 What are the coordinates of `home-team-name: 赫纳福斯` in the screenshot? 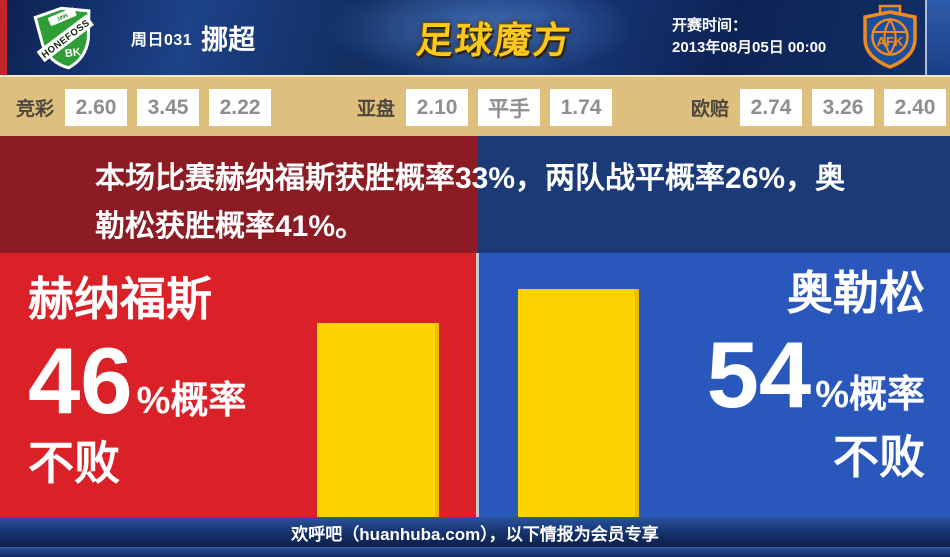 It's located at (120, 299).